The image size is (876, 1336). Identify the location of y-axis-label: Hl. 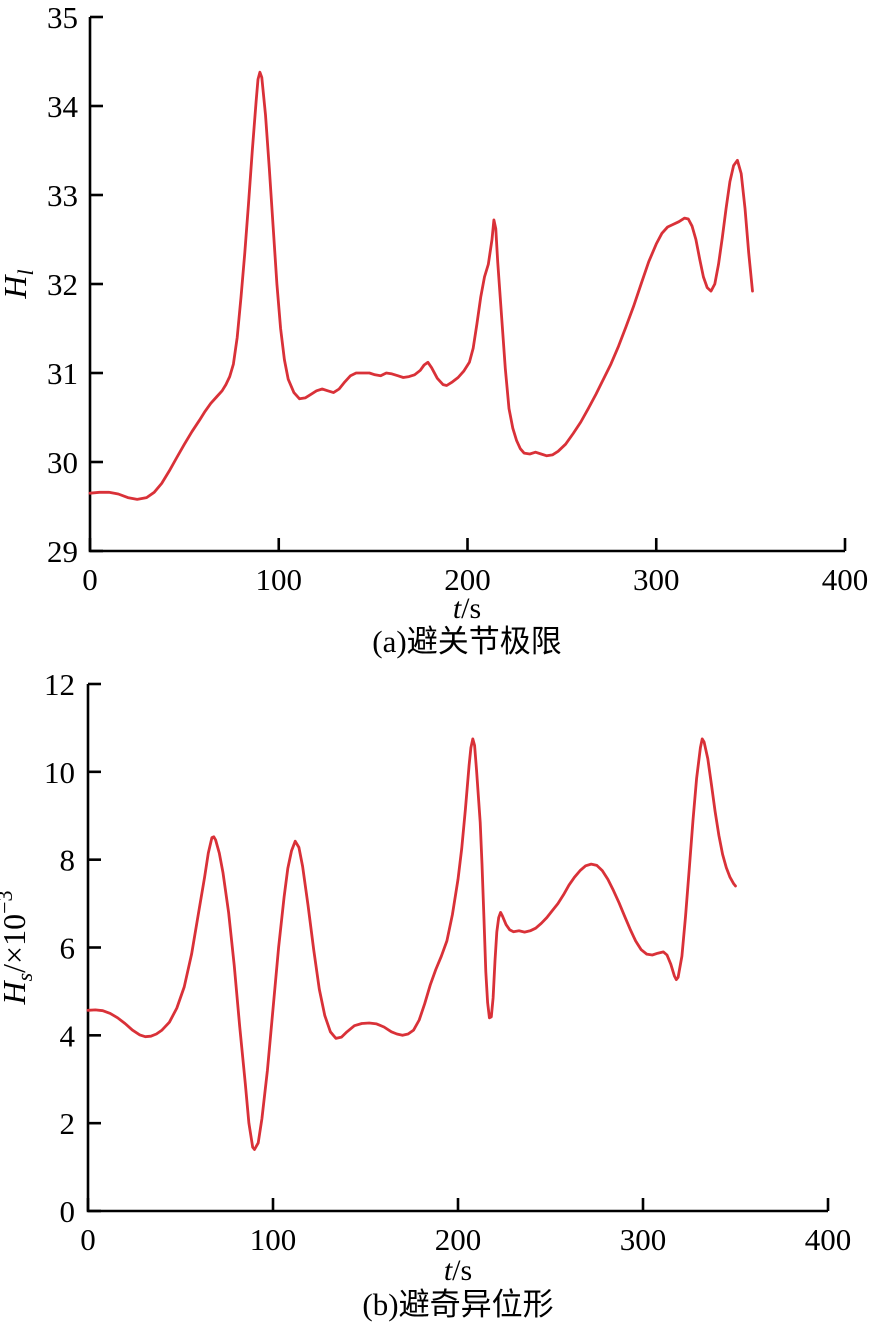
(19, 284).